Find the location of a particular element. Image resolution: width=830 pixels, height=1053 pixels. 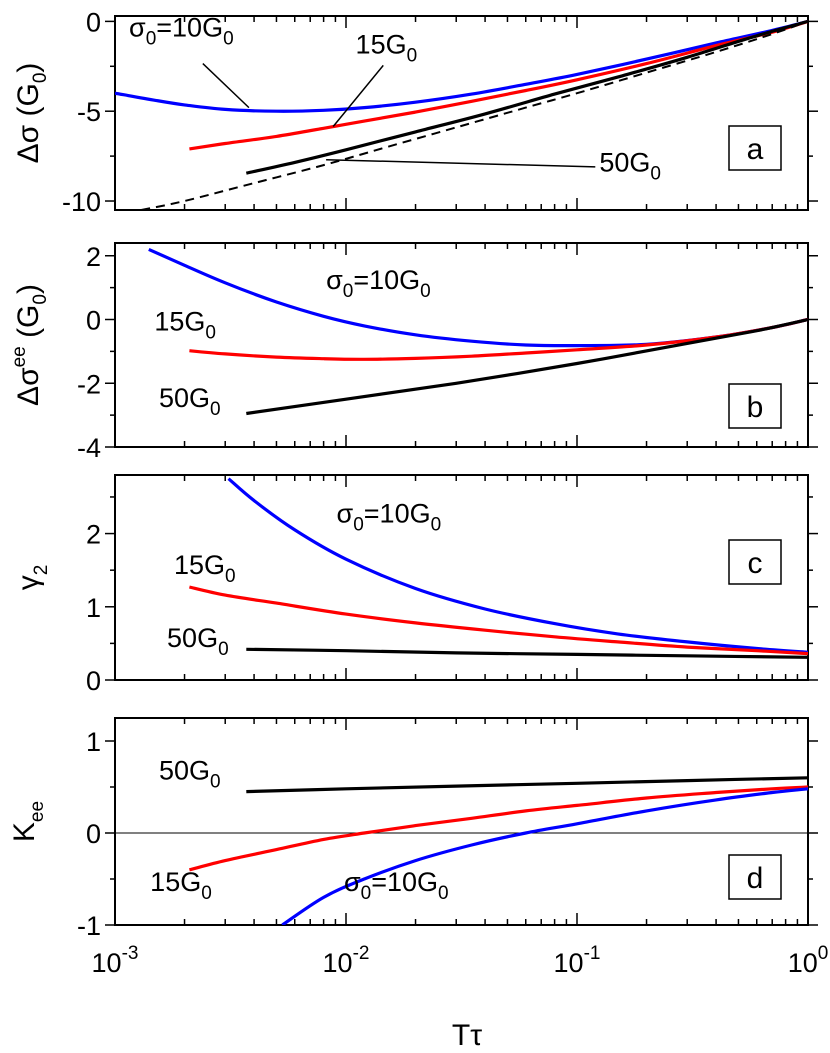

panel-letter: c is located at coordinates (755, 563).